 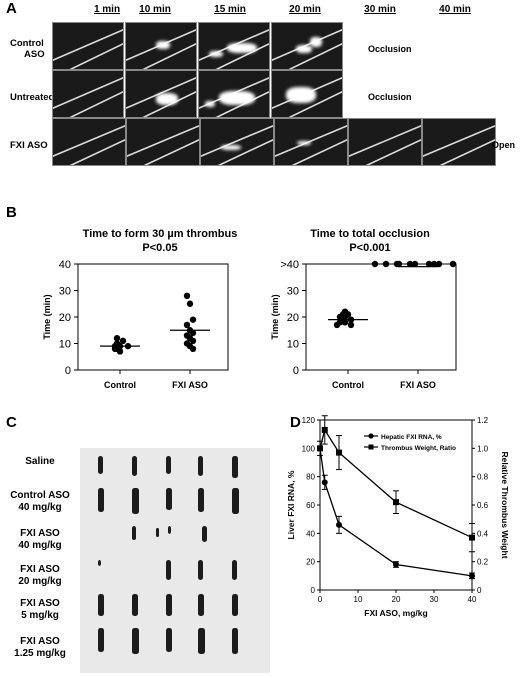 What do you see at coordinates (32, 97) in the screenshot?
I see `row-label-untreated: Untreated` at bounding box center [32, 97].